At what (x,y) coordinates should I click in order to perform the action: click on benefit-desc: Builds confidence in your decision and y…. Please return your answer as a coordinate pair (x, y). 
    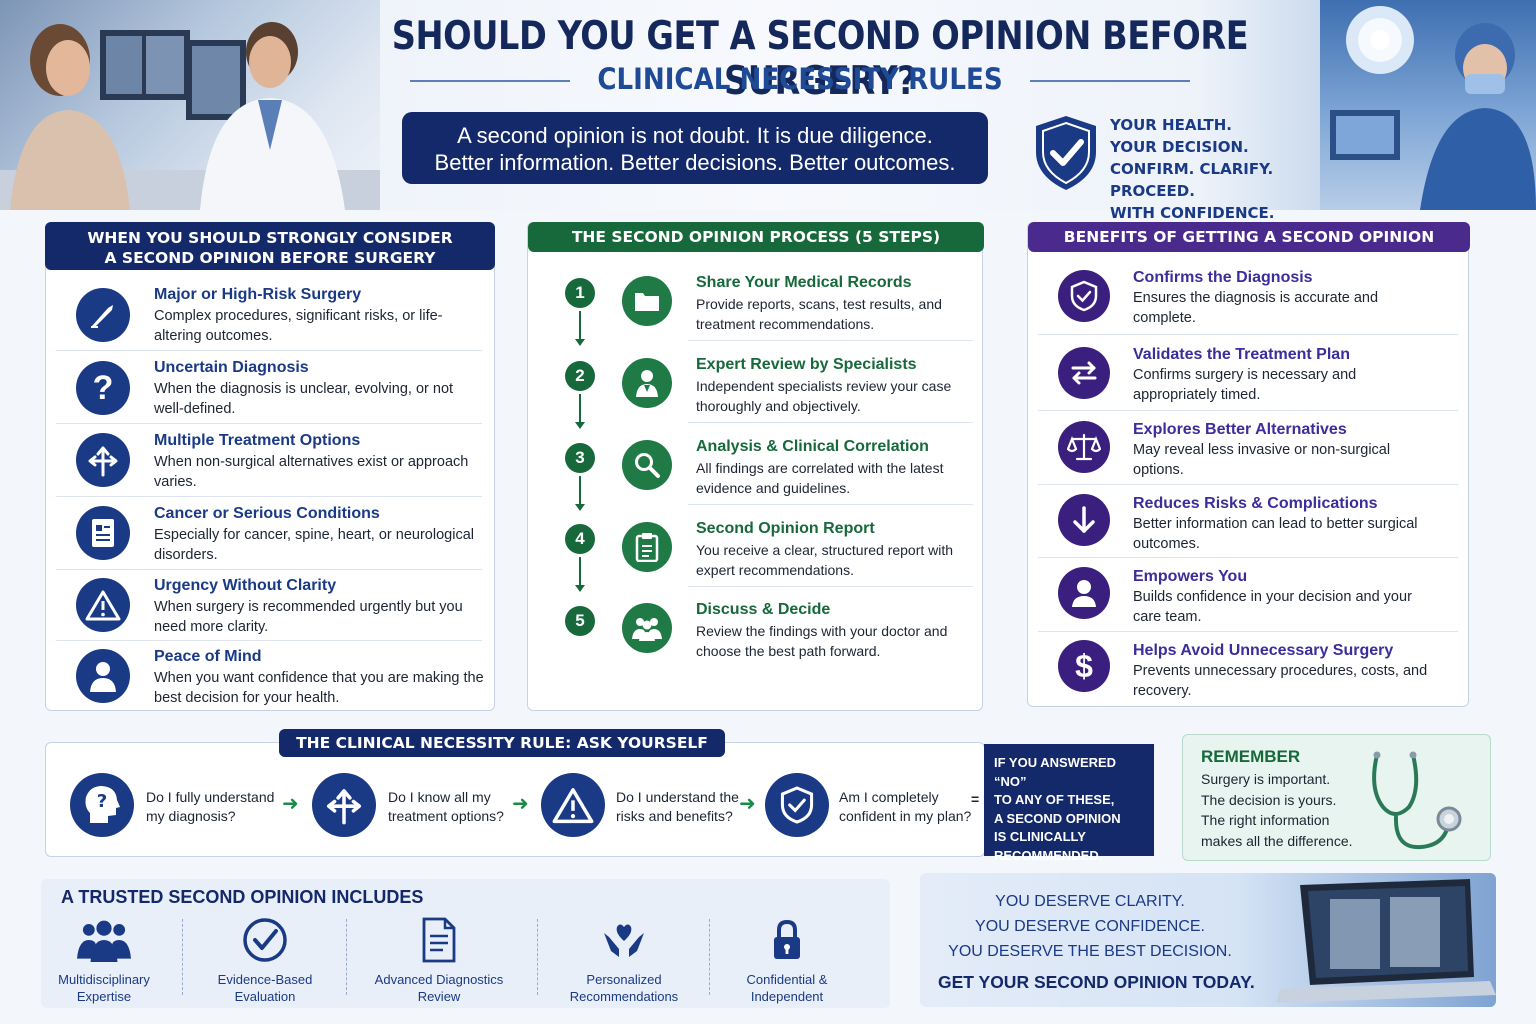
    Looking at the image, I should click on (1272, 607).